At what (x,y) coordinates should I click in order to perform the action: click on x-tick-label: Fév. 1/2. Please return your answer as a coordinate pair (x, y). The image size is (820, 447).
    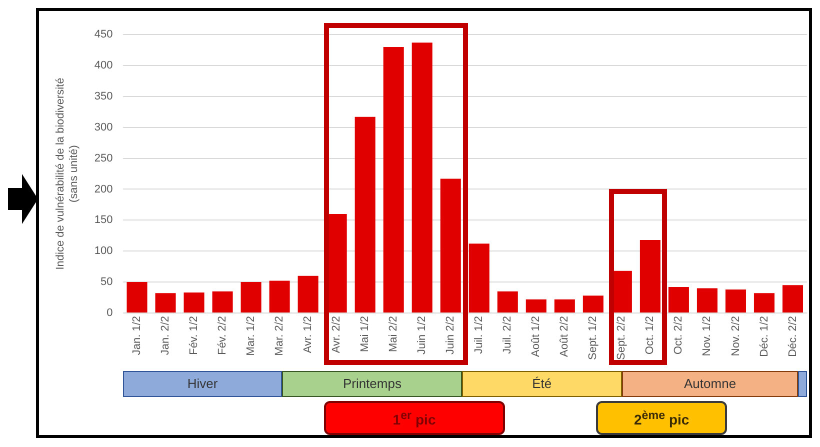
    Looking at the image, I should click on (194, 335).